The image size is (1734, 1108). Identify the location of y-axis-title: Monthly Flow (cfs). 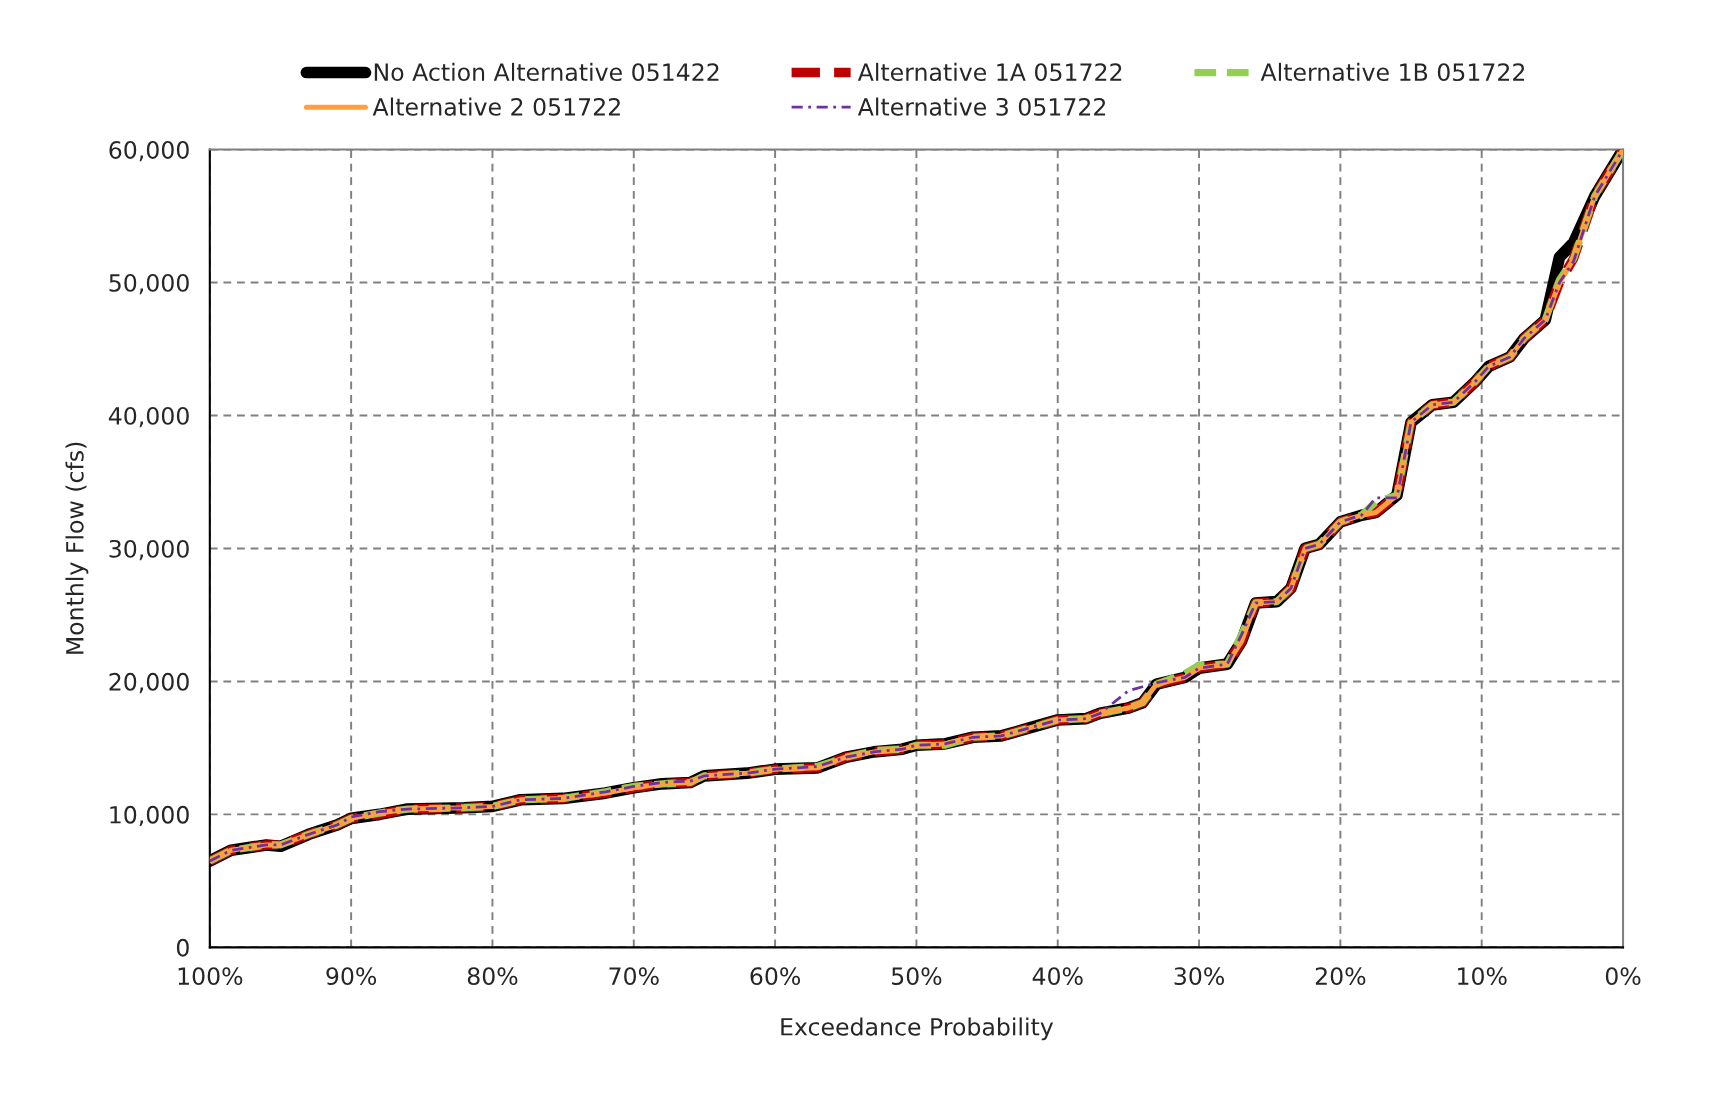
(77, 548).